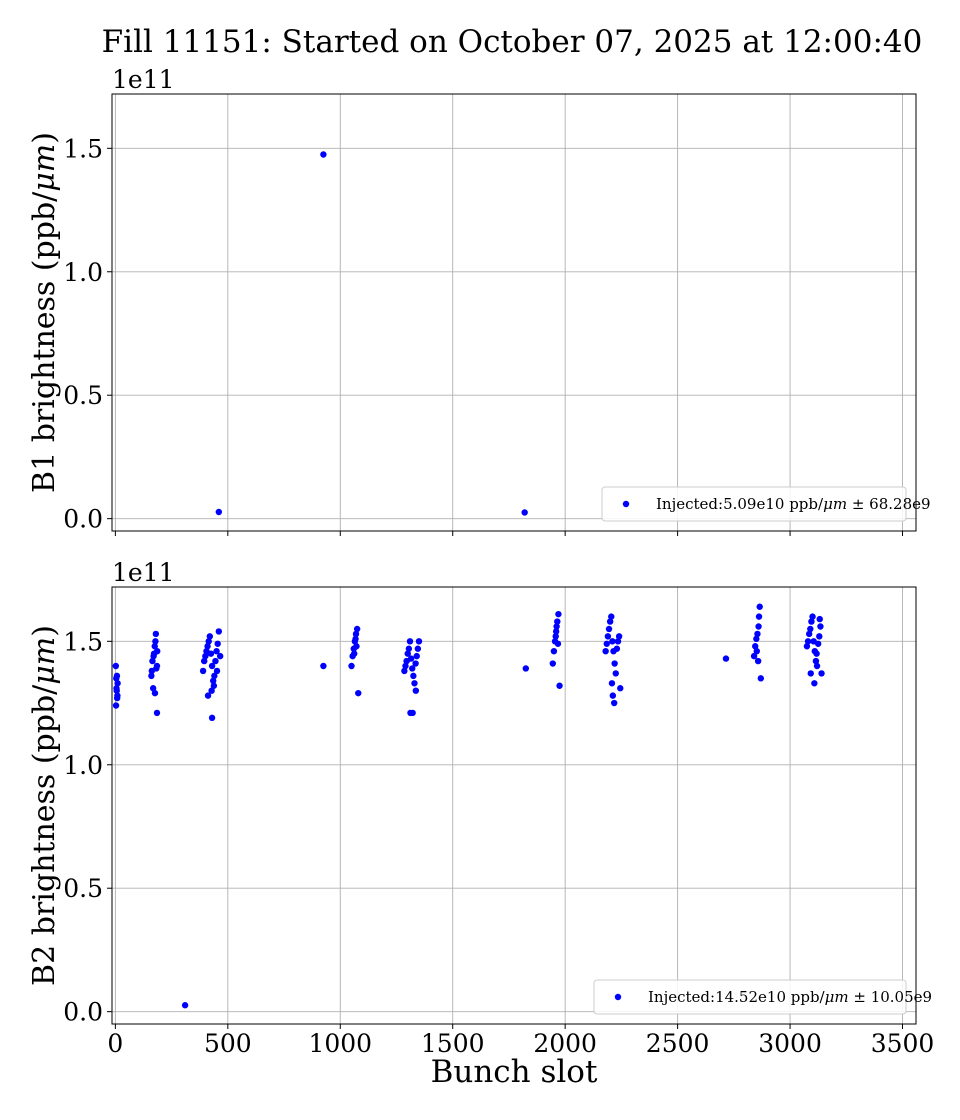 This screenshot has width=960, height=1120. I want to click on b2-legend: Injected:14.52e10 ppb/μm ± 10.05e9, so click(762, 997).